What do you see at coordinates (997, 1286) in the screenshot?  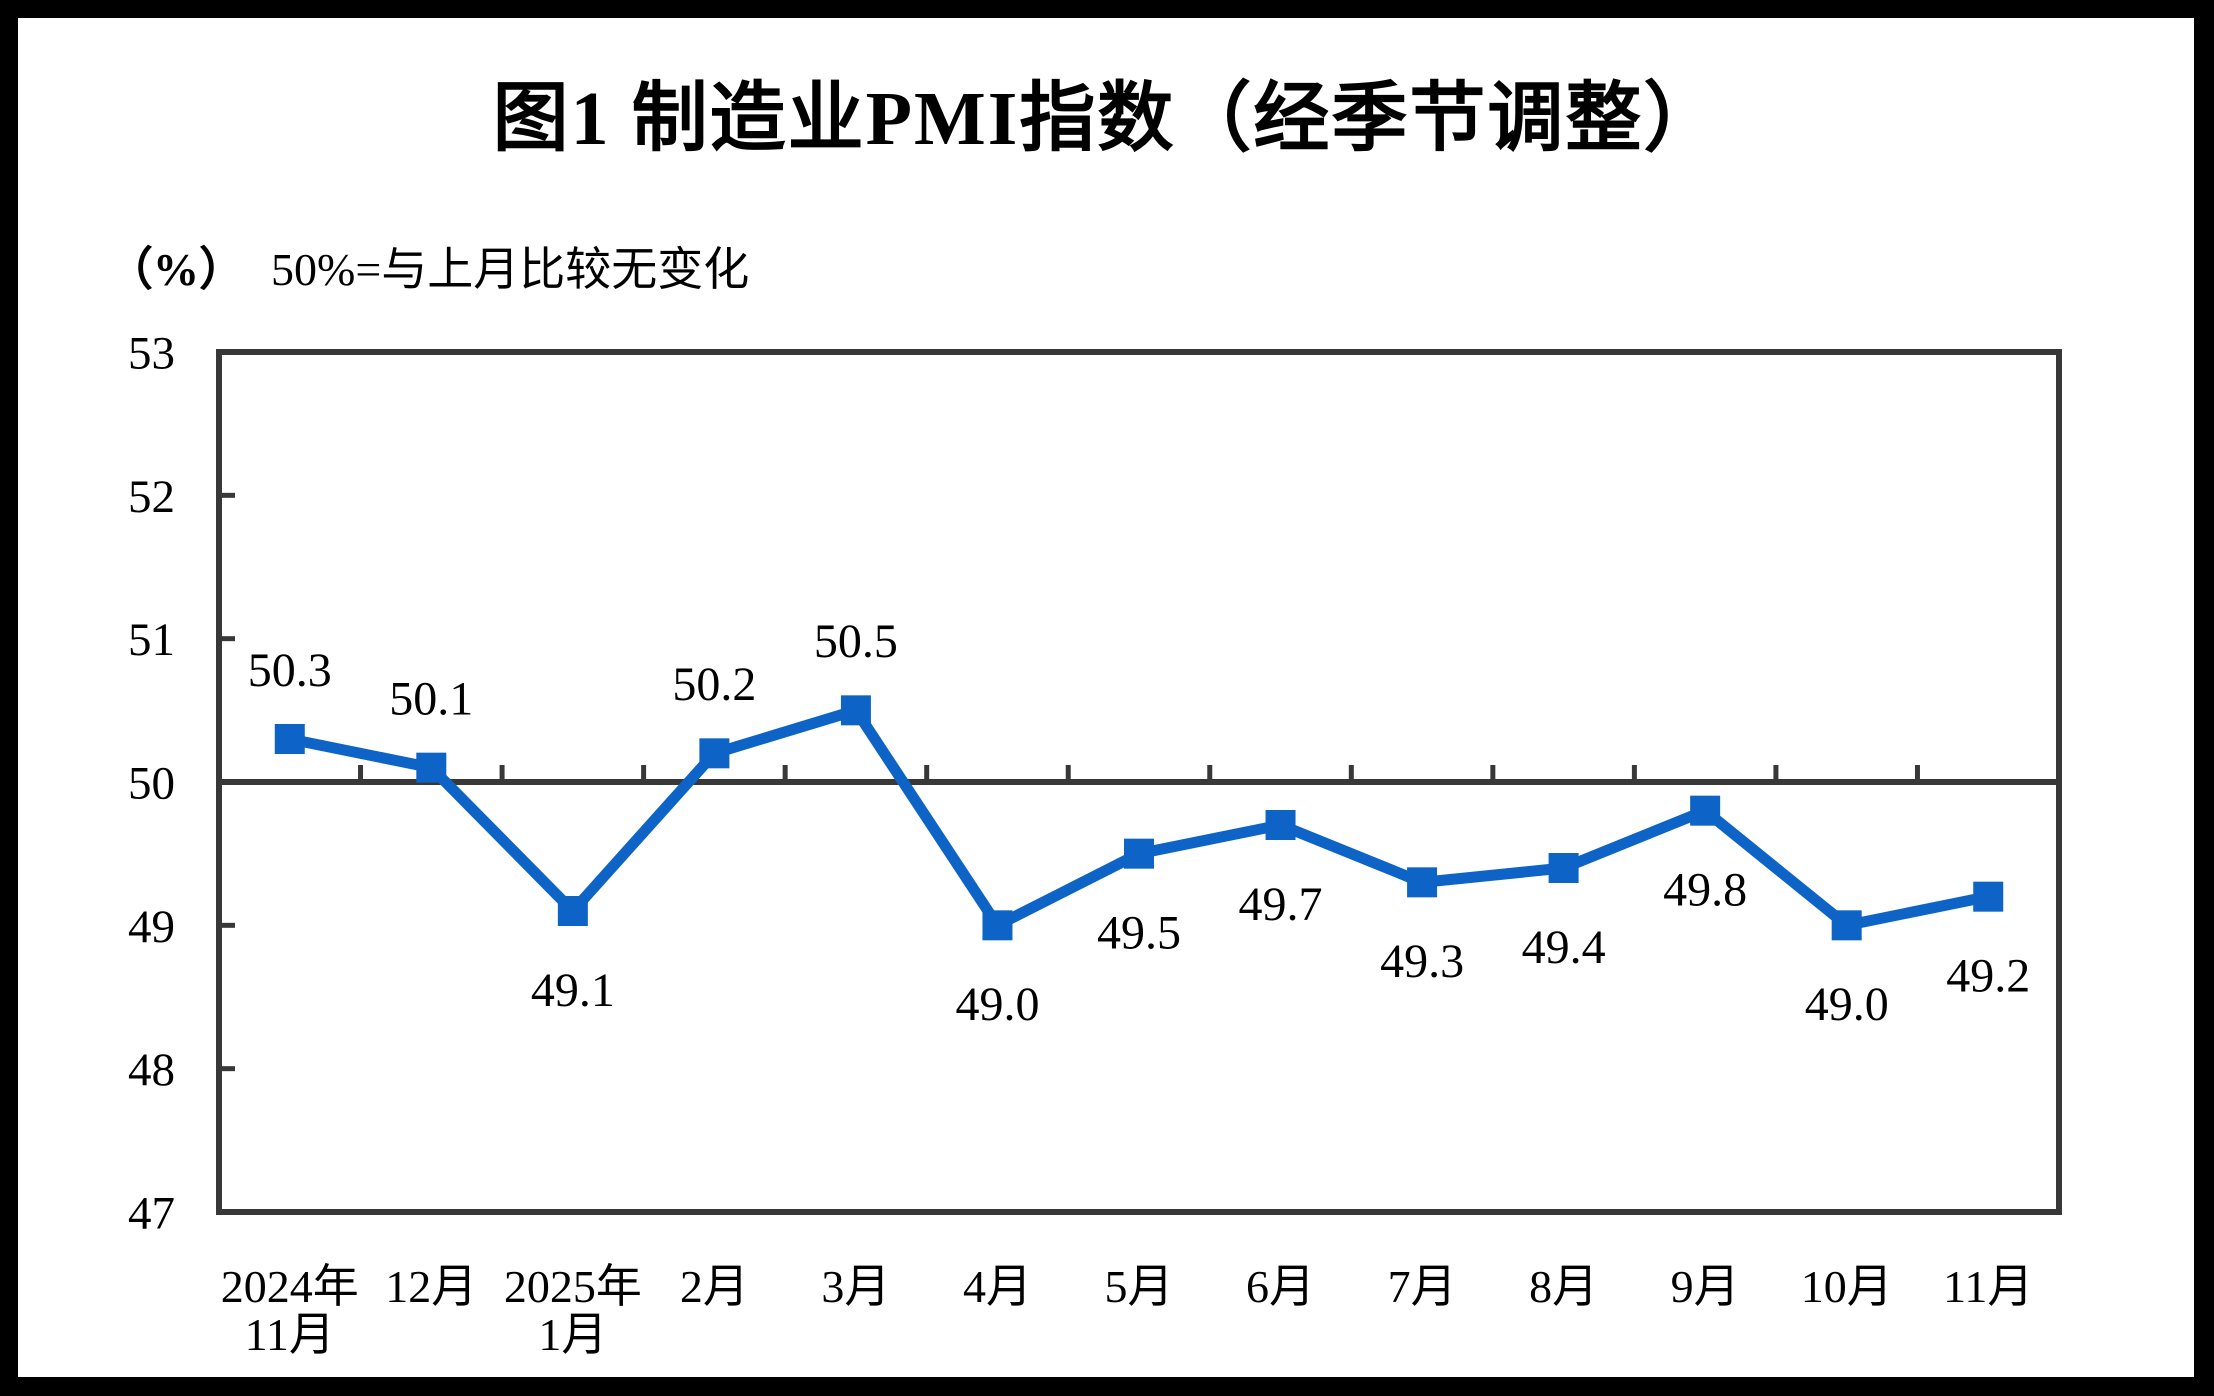 I see `x-category-label: 4月` at bounding box center [997, 1286].